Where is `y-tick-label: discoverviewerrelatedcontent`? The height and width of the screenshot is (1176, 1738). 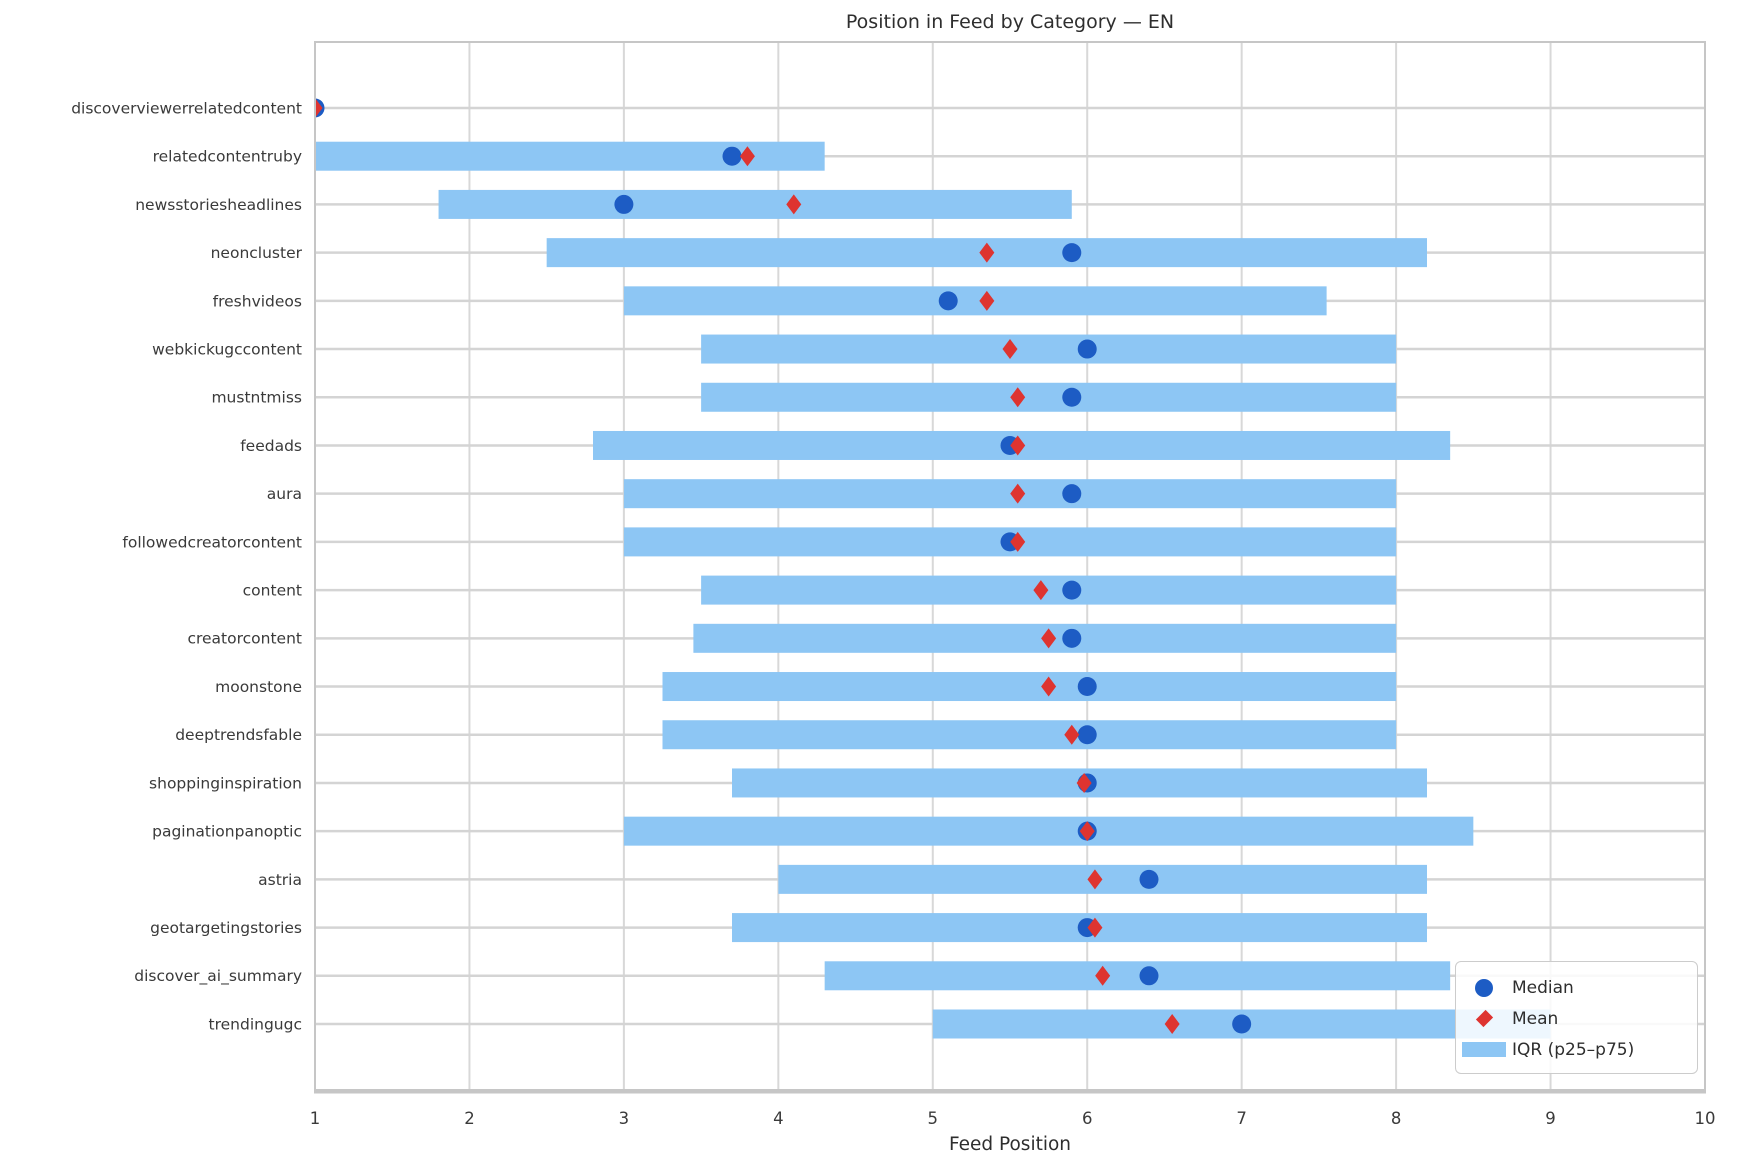 y-tick-label: discoverviewerrelatedcontent is located at coordinates (186, 108).